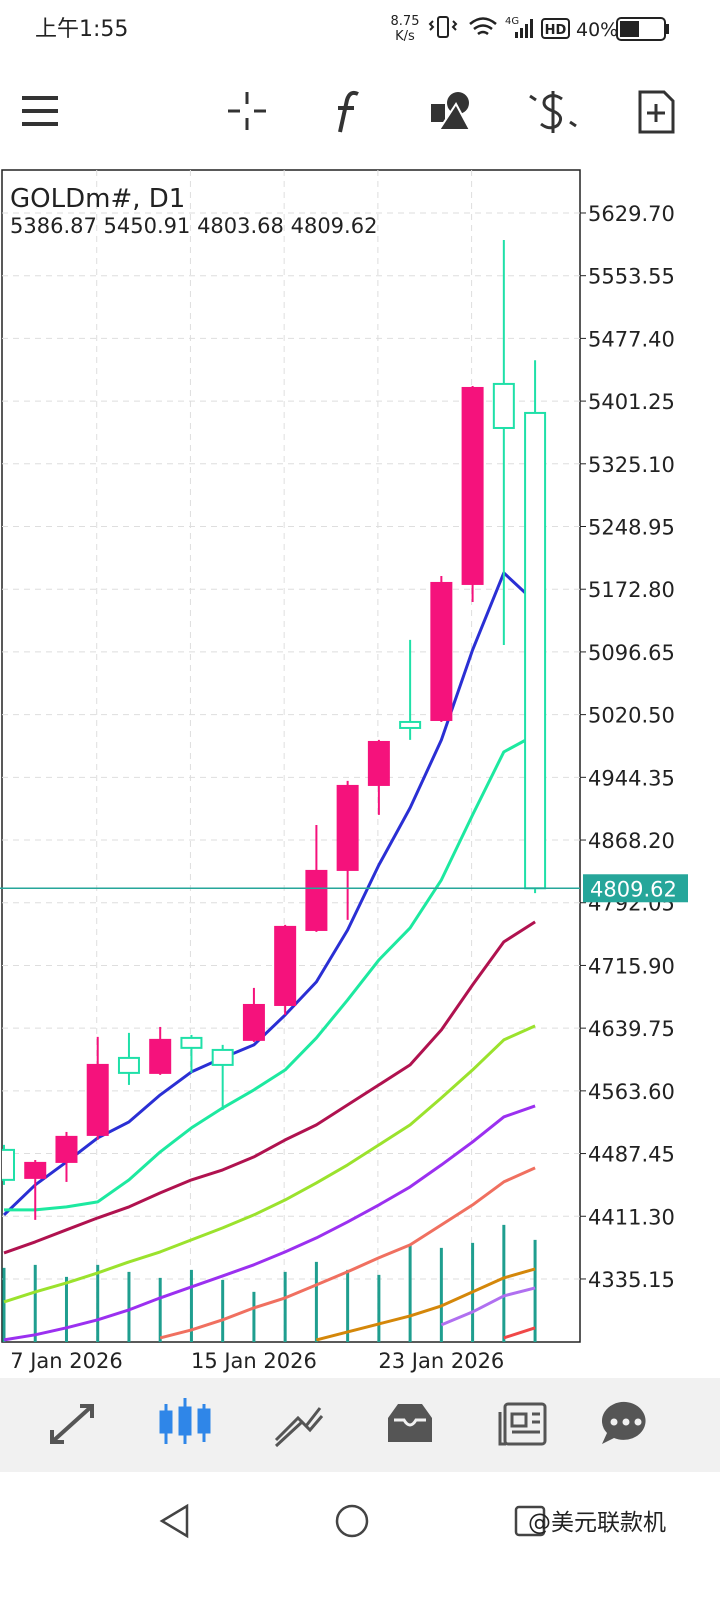 Image resolution: width=720 pixels, height=1604 pixels. What do you see at coordinates (53, 226) in the screenshot?
I see `ohlc-open: 5386.87` at bounding box center [53, 226].